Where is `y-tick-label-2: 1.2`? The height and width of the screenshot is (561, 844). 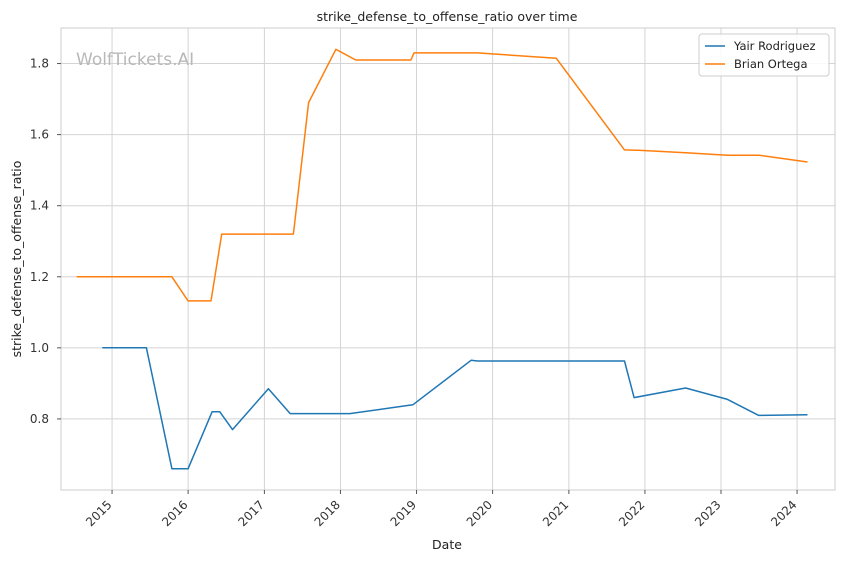 y-tick-label-2: 1.2 is located at coordinates (39, 277).